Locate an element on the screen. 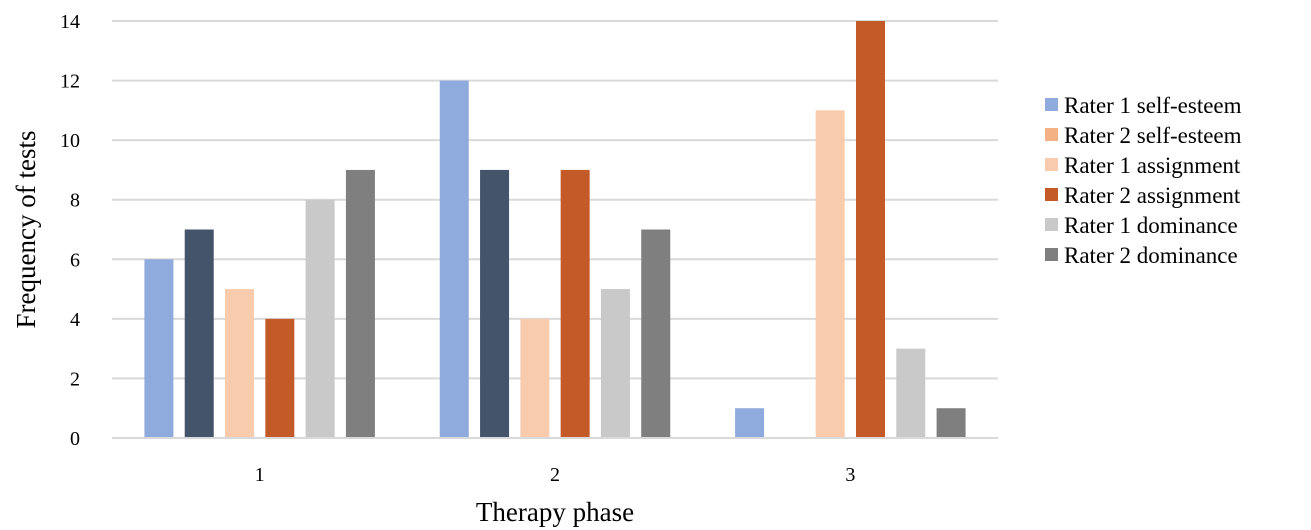 Image resolution: width=1311 pixels, height=530 pixels. legend-label: Rater 1 dominance is located at coordinates (1151, 225).